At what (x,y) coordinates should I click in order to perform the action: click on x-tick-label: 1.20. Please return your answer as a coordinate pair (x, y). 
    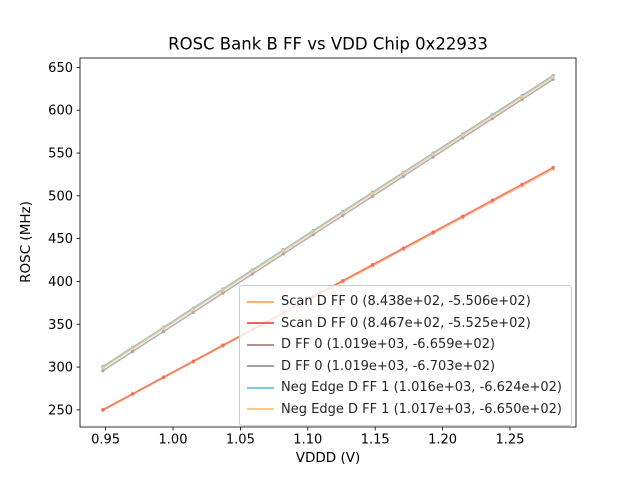
    Looking at the image, I should click on (442, 440).